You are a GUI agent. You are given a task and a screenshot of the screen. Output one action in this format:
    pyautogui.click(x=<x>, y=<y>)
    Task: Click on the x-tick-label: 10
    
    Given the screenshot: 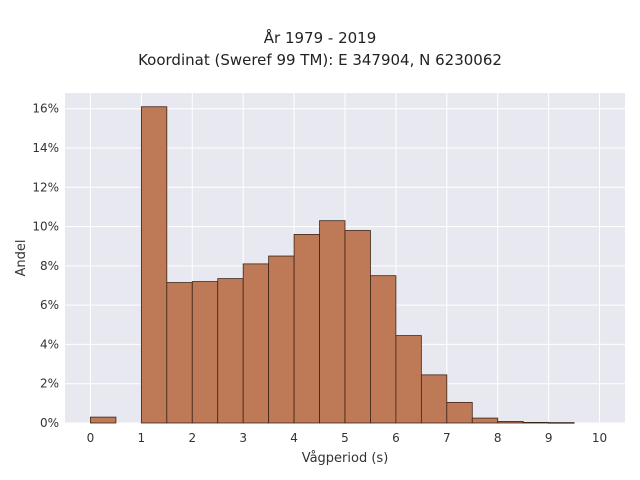 What is the action you would take?
    pyautogui.click(x=599, y=438)
    